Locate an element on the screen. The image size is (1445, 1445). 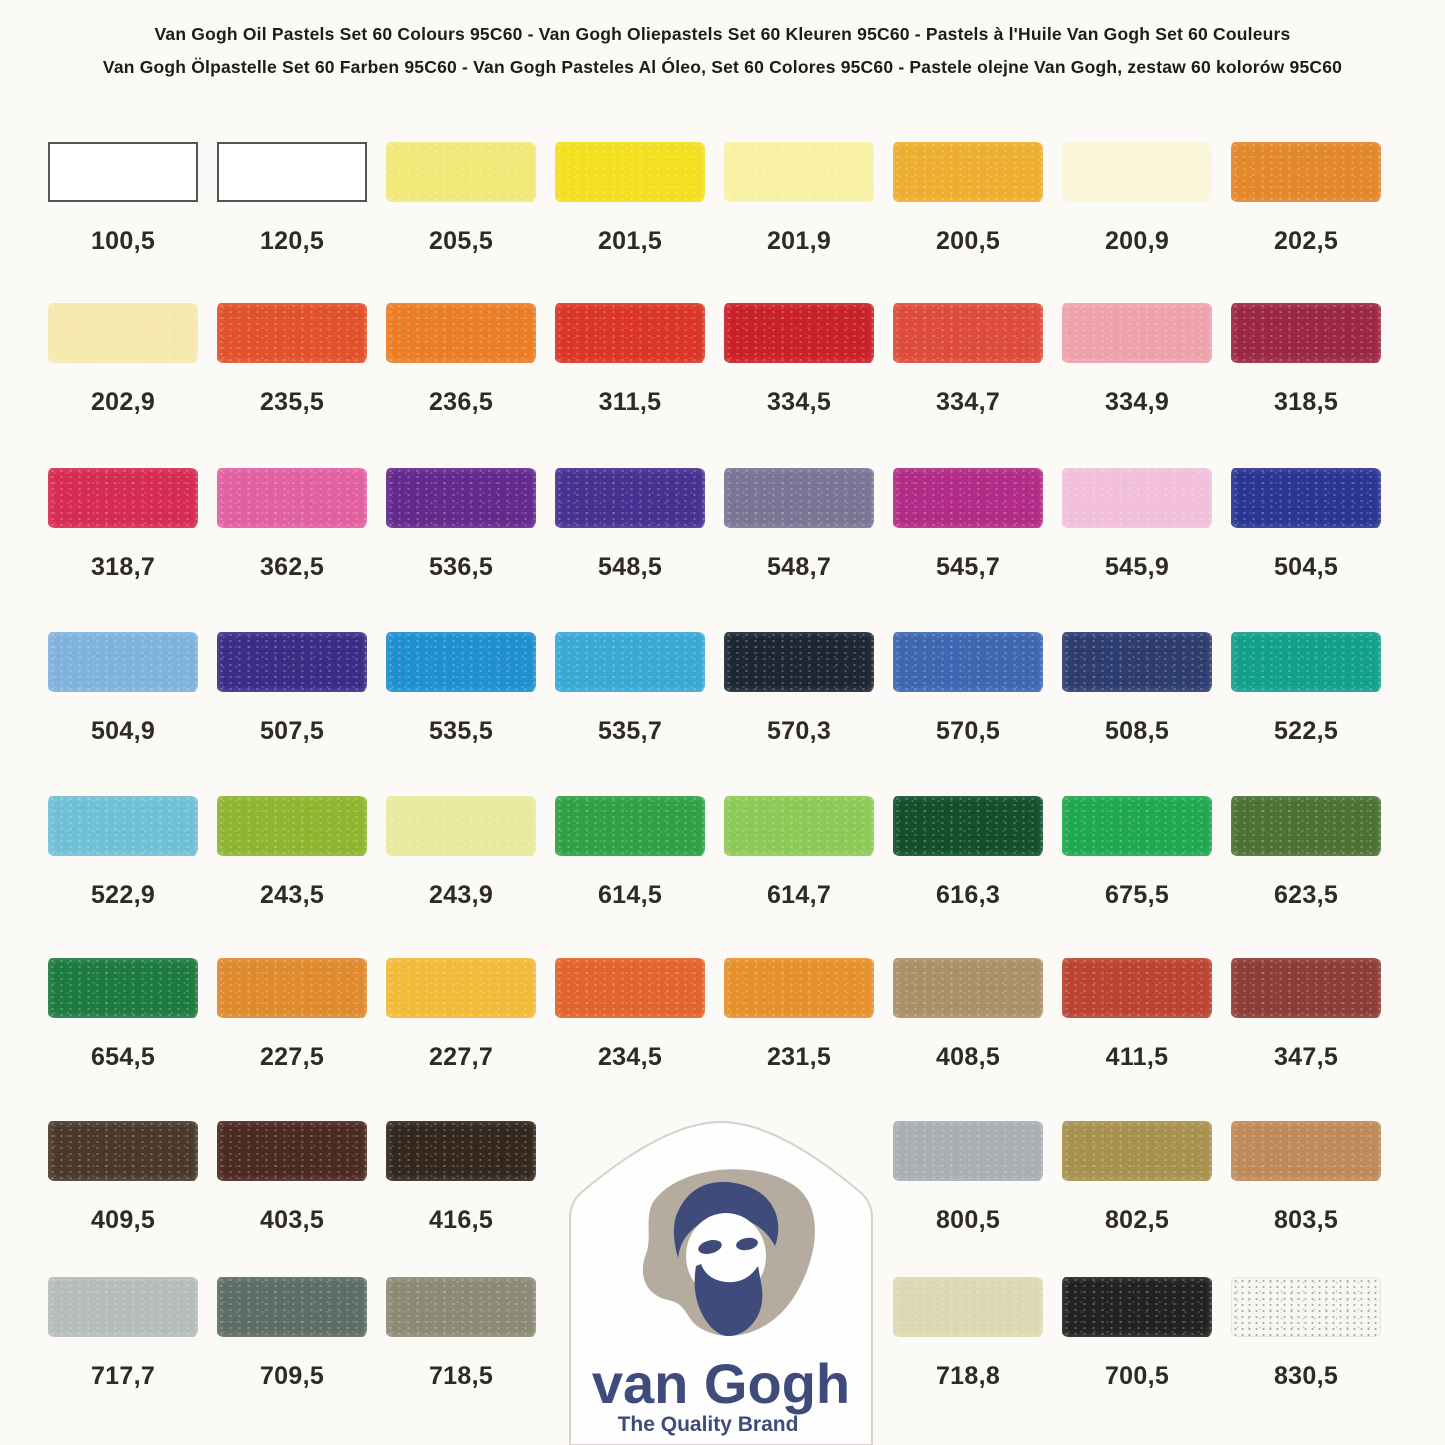
swatch-row: 717,7 709,5 718,5 718,8 700,5 830,5 is located at coordinates (722, 1342).